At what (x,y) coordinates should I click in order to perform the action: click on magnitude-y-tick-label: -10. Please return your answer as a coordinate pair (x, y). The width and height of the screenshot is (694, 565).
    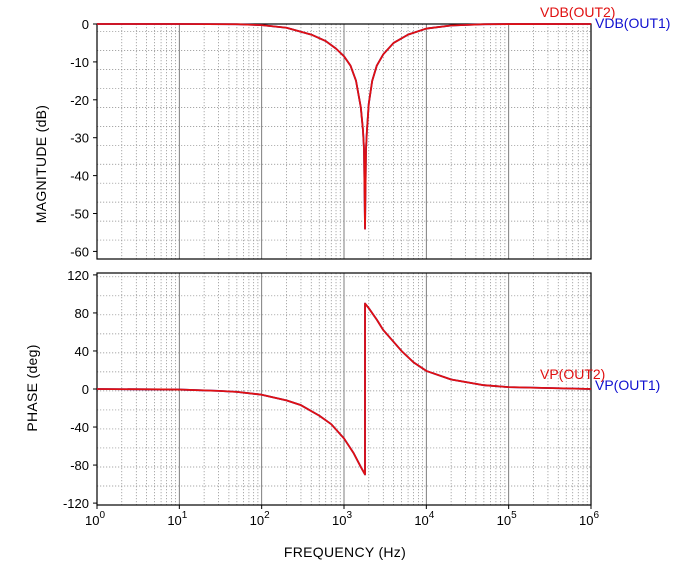
    Looking at the image, I should click on (79, 62).